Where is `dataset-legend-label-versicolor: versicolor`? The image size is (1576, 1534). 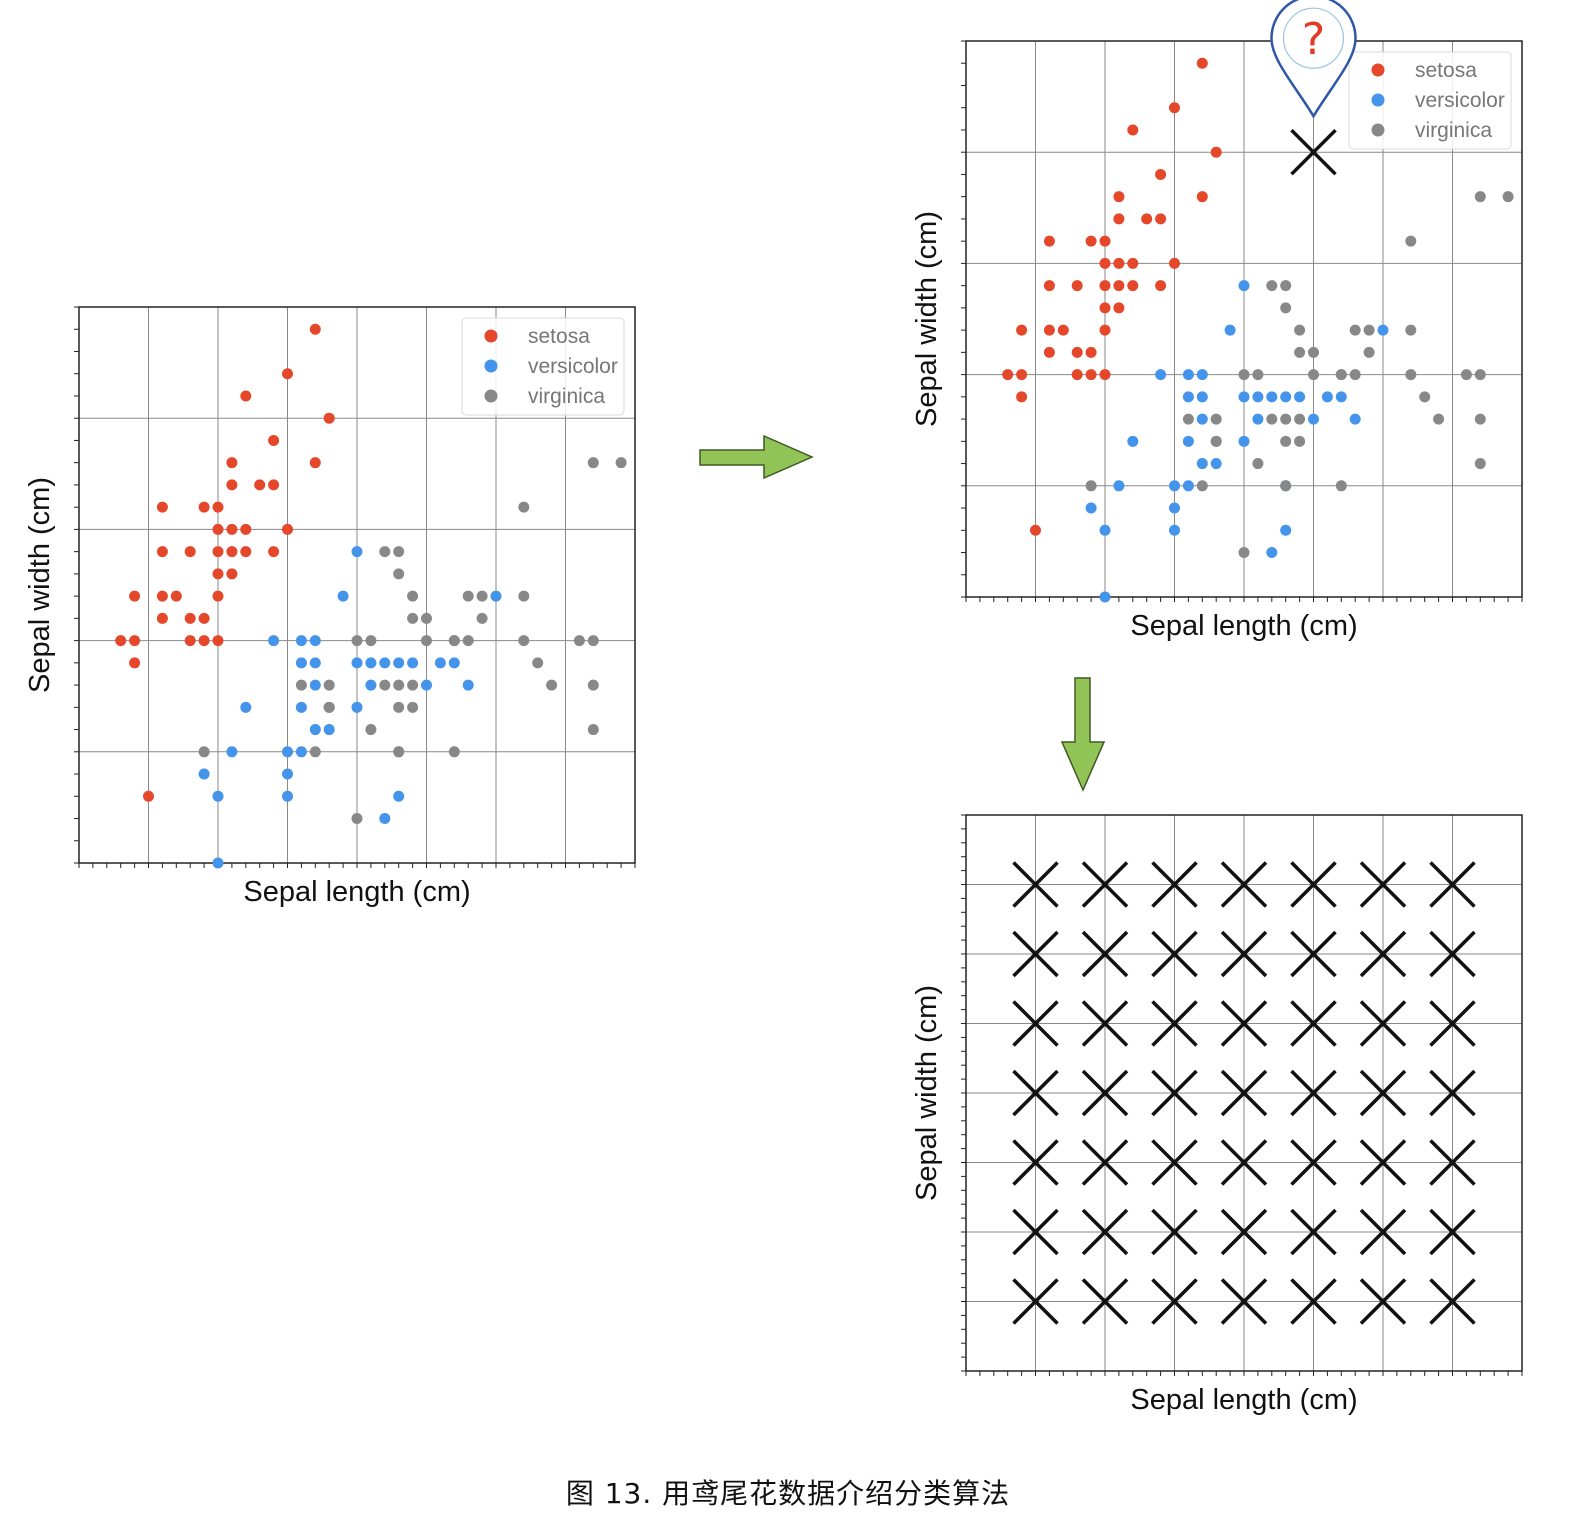 dataset-legend-label-versicolor: versicolor is located at coordinates (573, 366).